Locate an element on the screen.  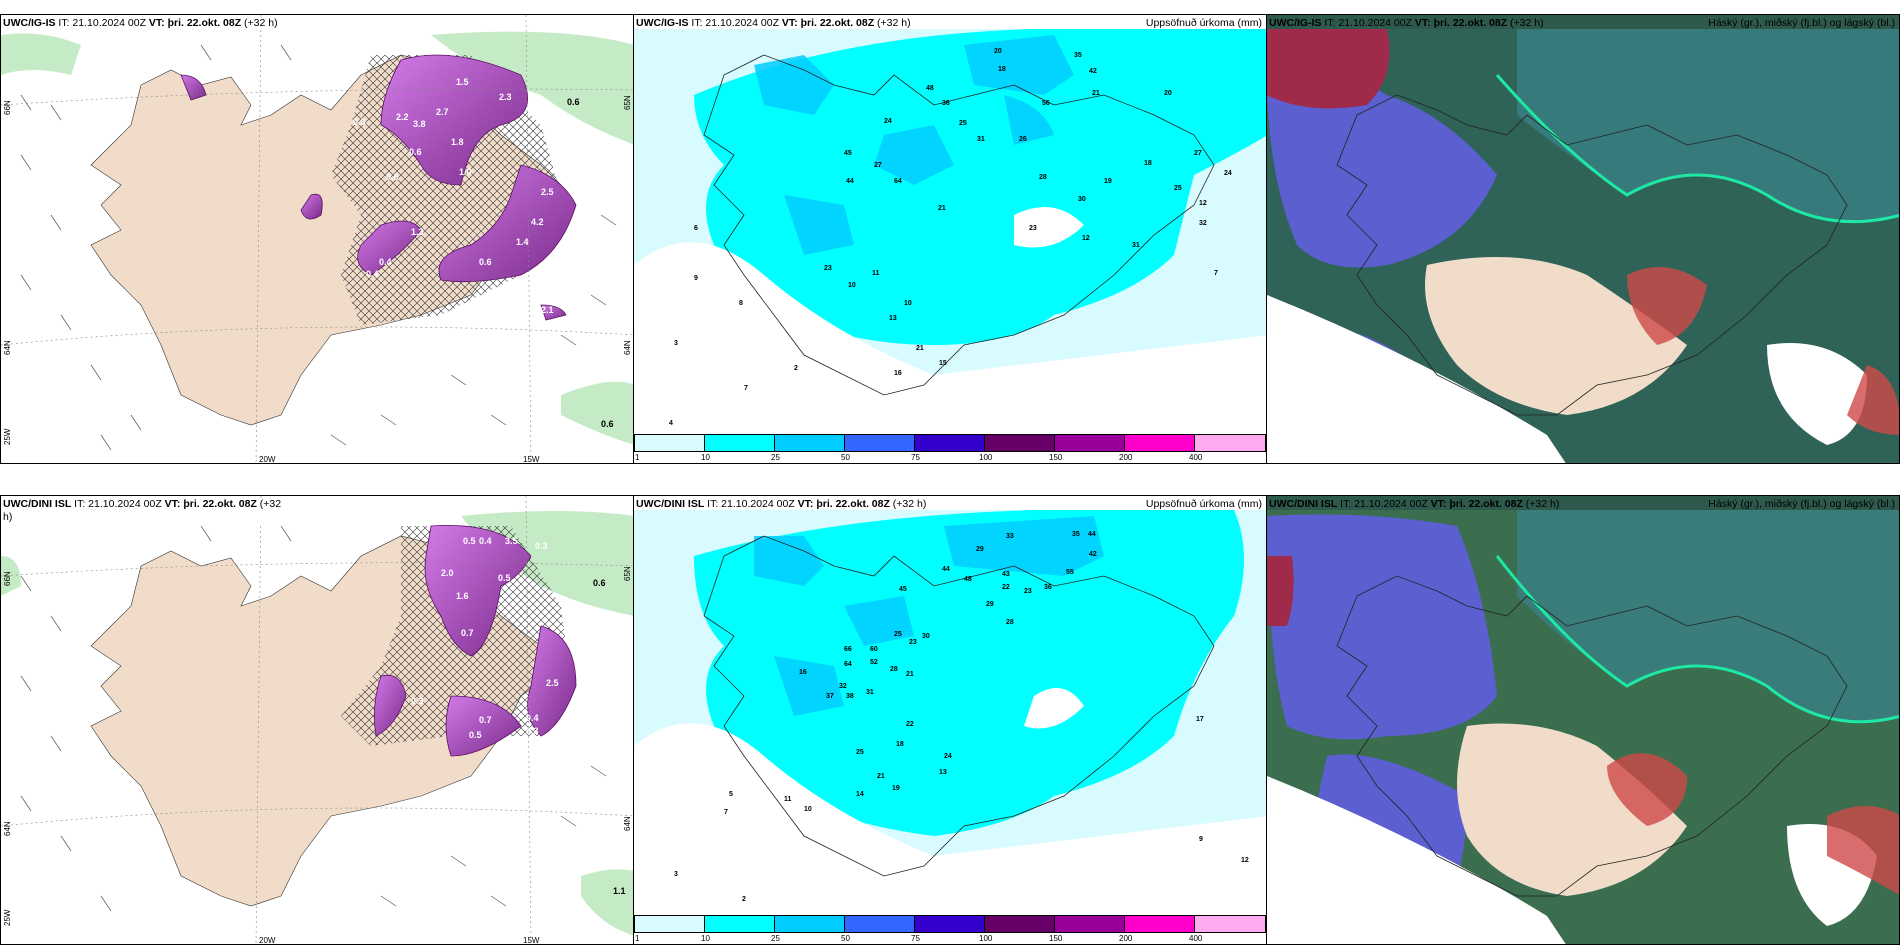
value-label: 3.8 is located at coordinates (419, 124).